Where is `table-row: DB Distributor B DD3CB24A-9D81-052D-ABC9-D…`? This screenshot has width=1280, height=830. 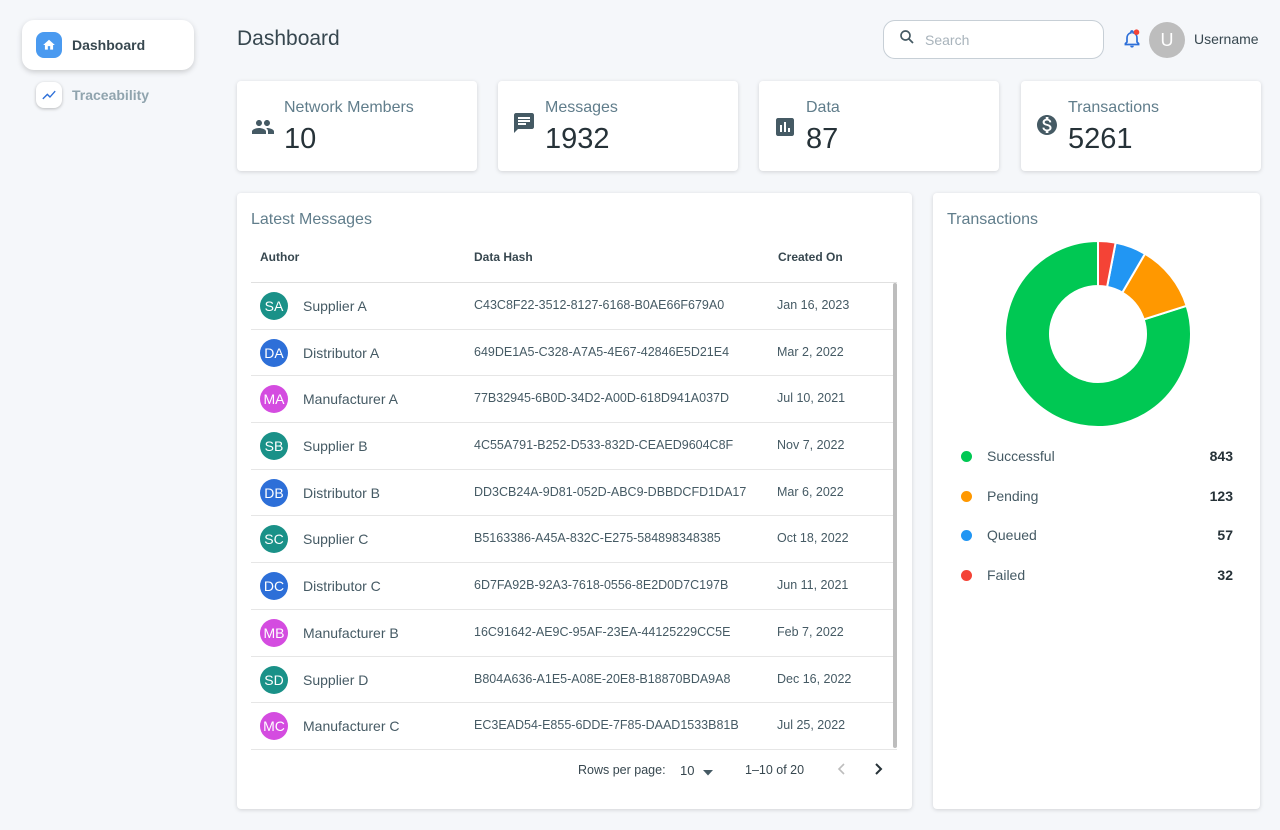
table-row: DB Distributor B DD3CB24A-9D81-052D-ABC9-D… is located at coordinates (574, 493).